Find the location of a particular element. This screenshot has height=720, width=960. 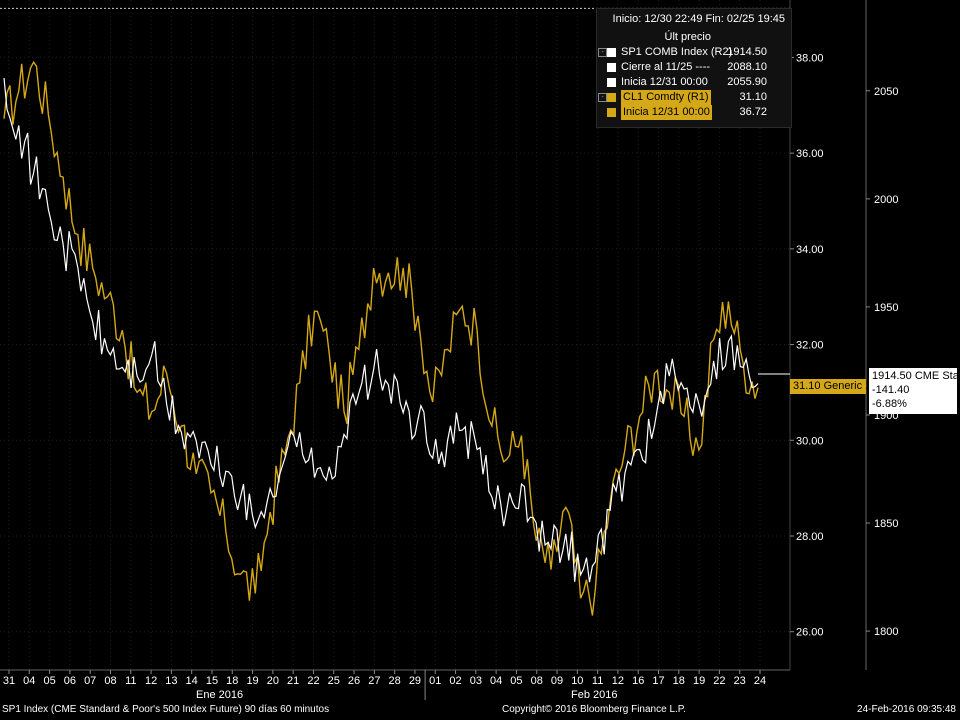

sp1-pct-change: -6.88% is located at coordinates (889, 404).